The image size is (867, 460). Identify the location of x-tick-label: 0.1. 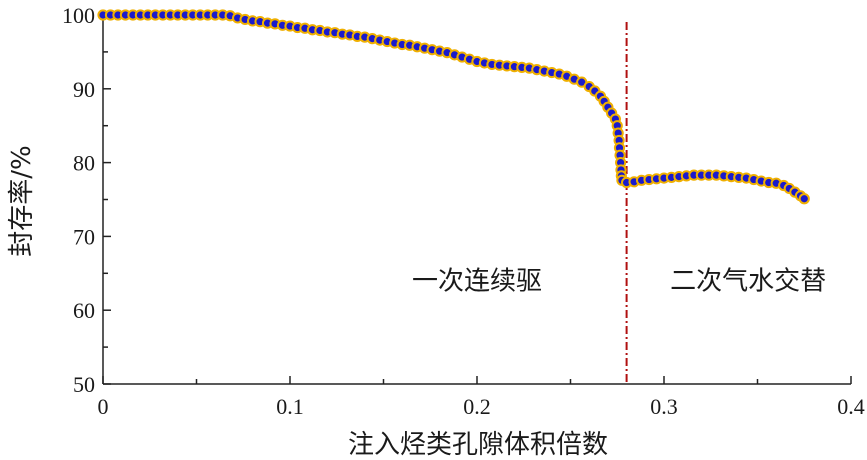
(290, 406).